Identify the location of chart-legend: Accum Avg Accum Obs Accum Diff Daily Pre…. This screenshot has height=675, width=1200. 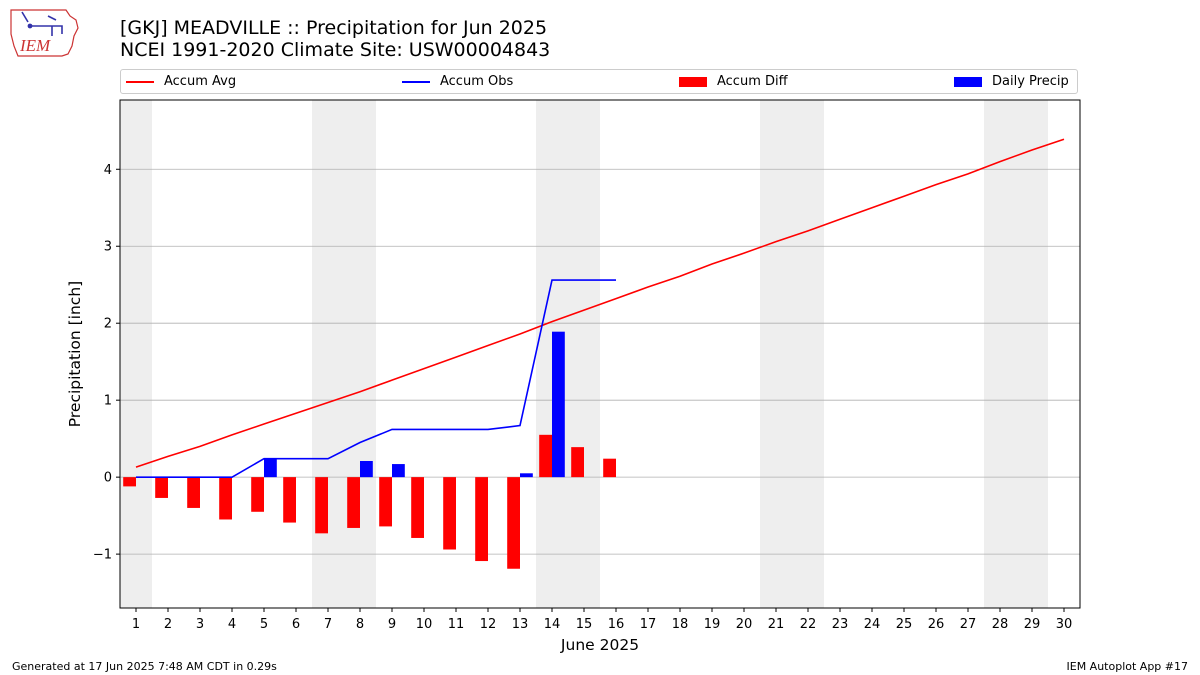
(599, 81).